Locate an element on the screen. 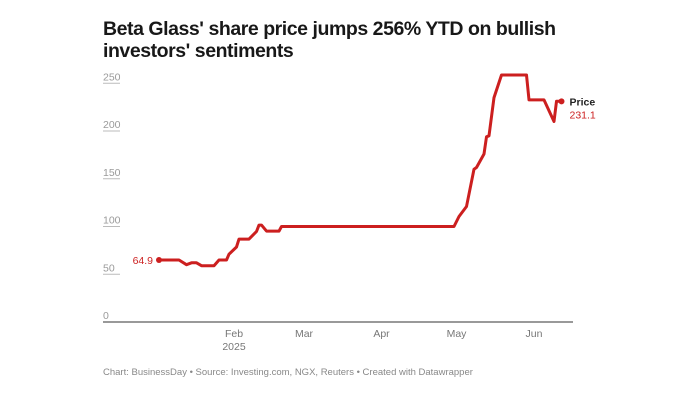  x-tick-label: Feb is located at coordinates (234, 334).